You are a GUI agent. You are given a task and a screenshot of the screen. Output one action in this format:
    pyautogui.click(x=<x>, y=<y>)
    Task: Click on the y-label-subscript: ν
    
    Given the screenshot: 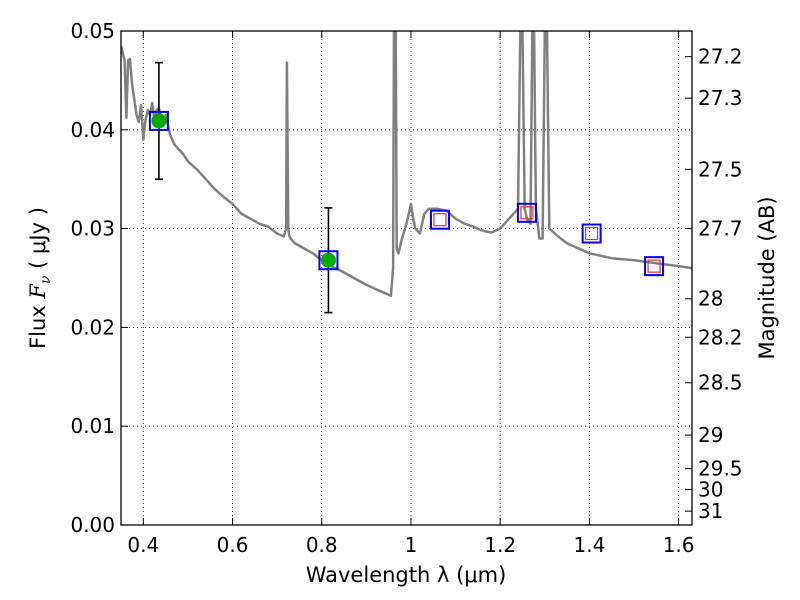 What is the action you would take?
    pyautogui.click(x=46, y=279)
    